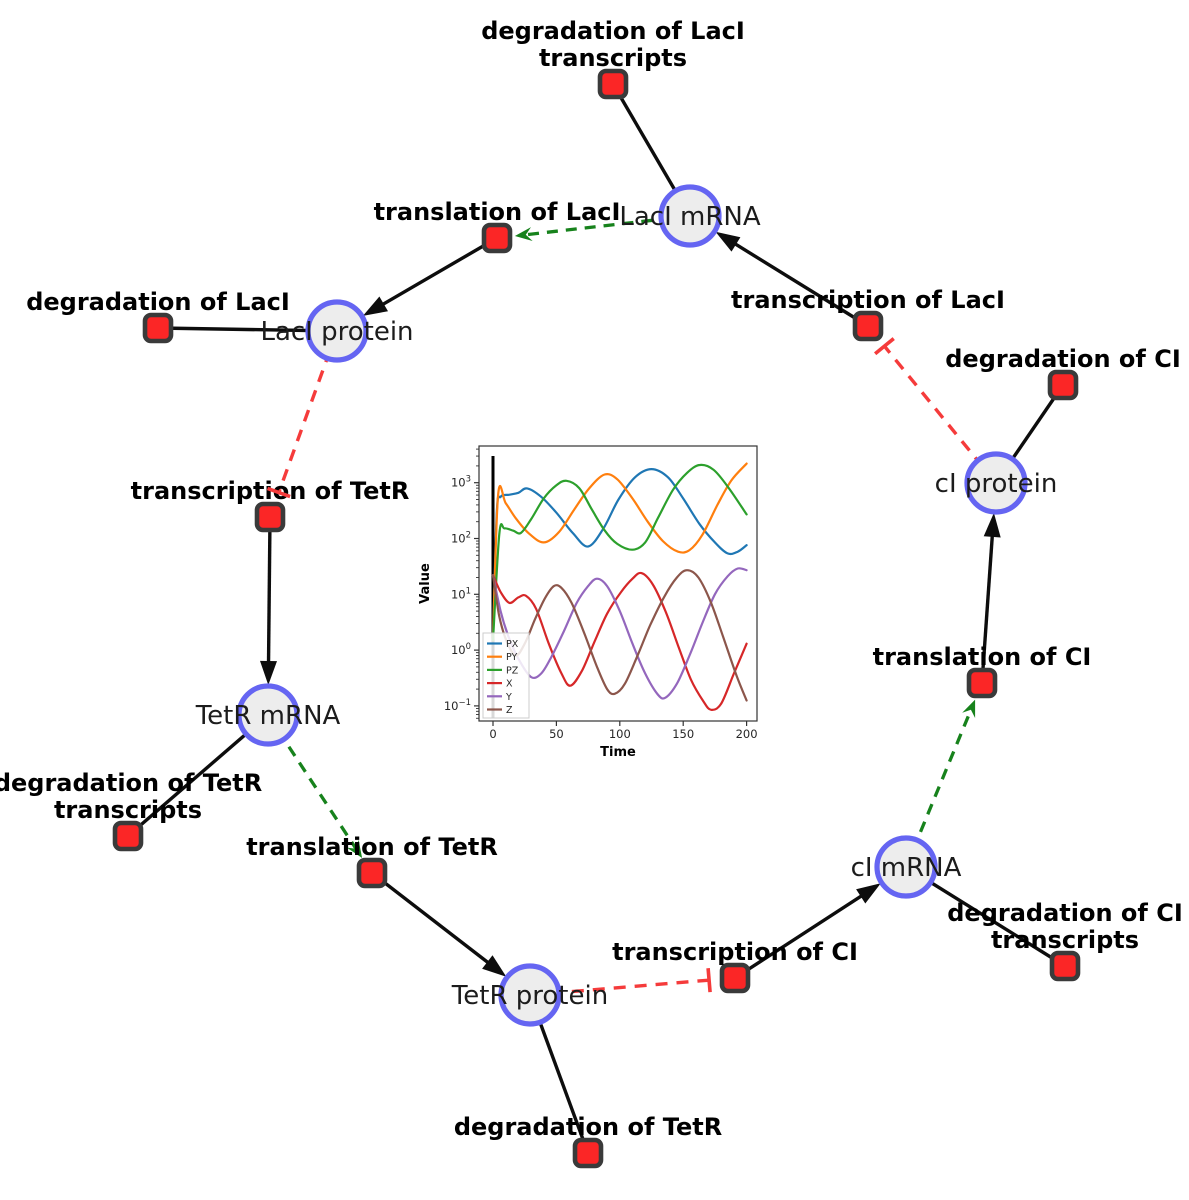 This screenshot has width=1189, height=1200. I want to click on legend-label-PZ: PZ, so click(512, 670).